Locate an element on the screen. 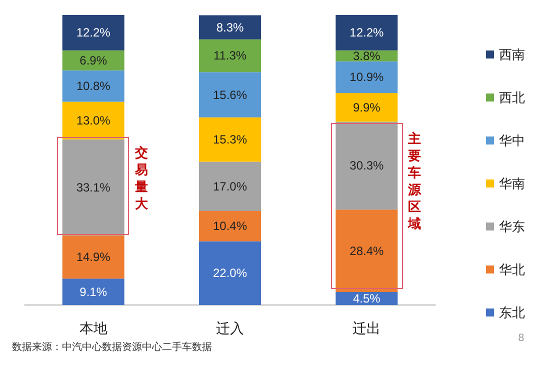 The image size is (550, 367). data-label: 15.3% is located at coordinates (230, 139).